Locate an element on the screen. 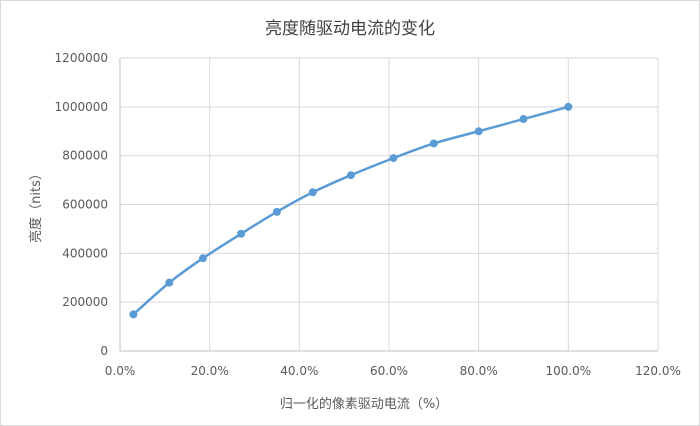 Image resolution: width=700 pixels, height=426 pixels. x-axis-label: 归一化的像素驱动电流（%） is located at coordinates (364, 404).